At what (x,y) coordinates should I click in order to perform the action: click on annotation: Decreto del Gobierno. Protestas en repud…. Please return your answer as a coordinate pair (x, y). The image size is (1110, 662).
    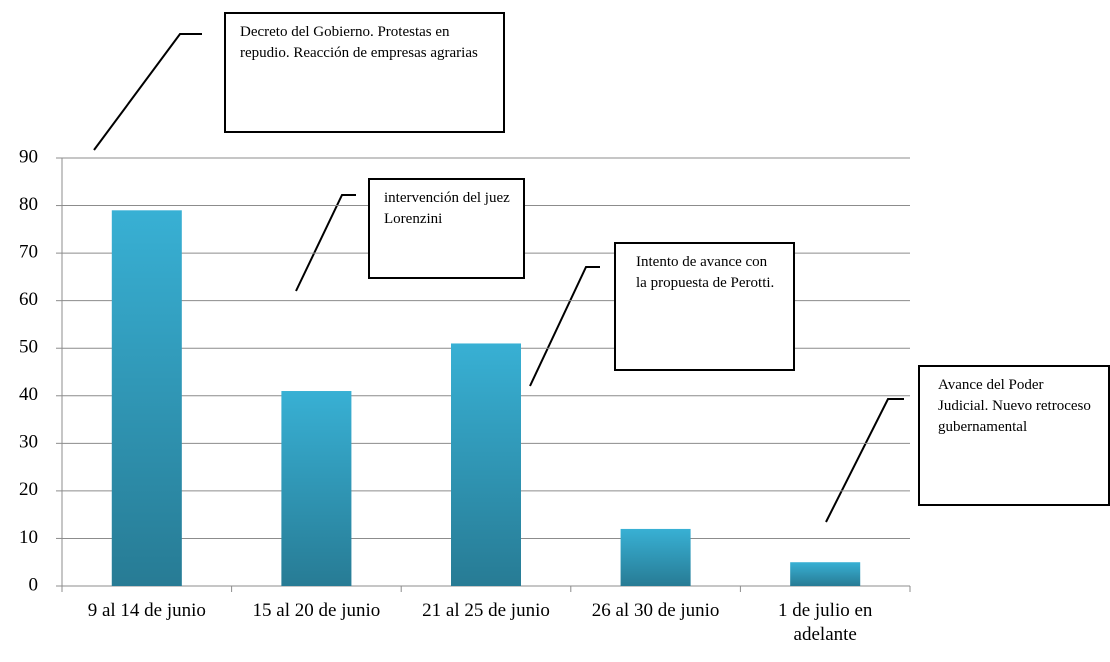
    Looking at the image, I should click on (364, 72).